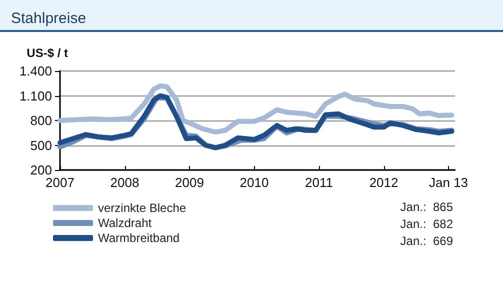 The height and width of the screenshot is (289, 503). Describe the element at coordinates (125, 223) in the screenshot. I see `legend-label: Walzdraht` at that location.